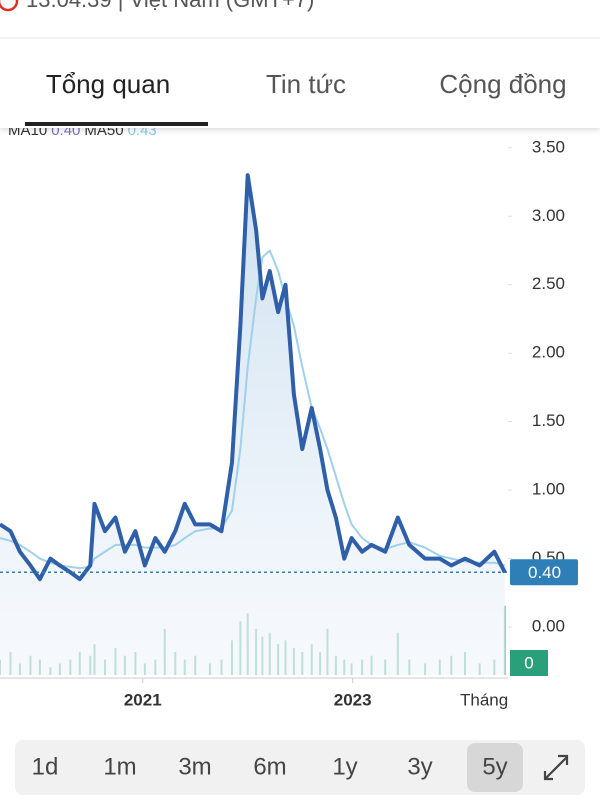 The height and width of the screenshot is (800, 600). What do you see at coordinates (45, 766) in the screenshot?
I see `range-button: 1d` at bounding box center [45, 766].